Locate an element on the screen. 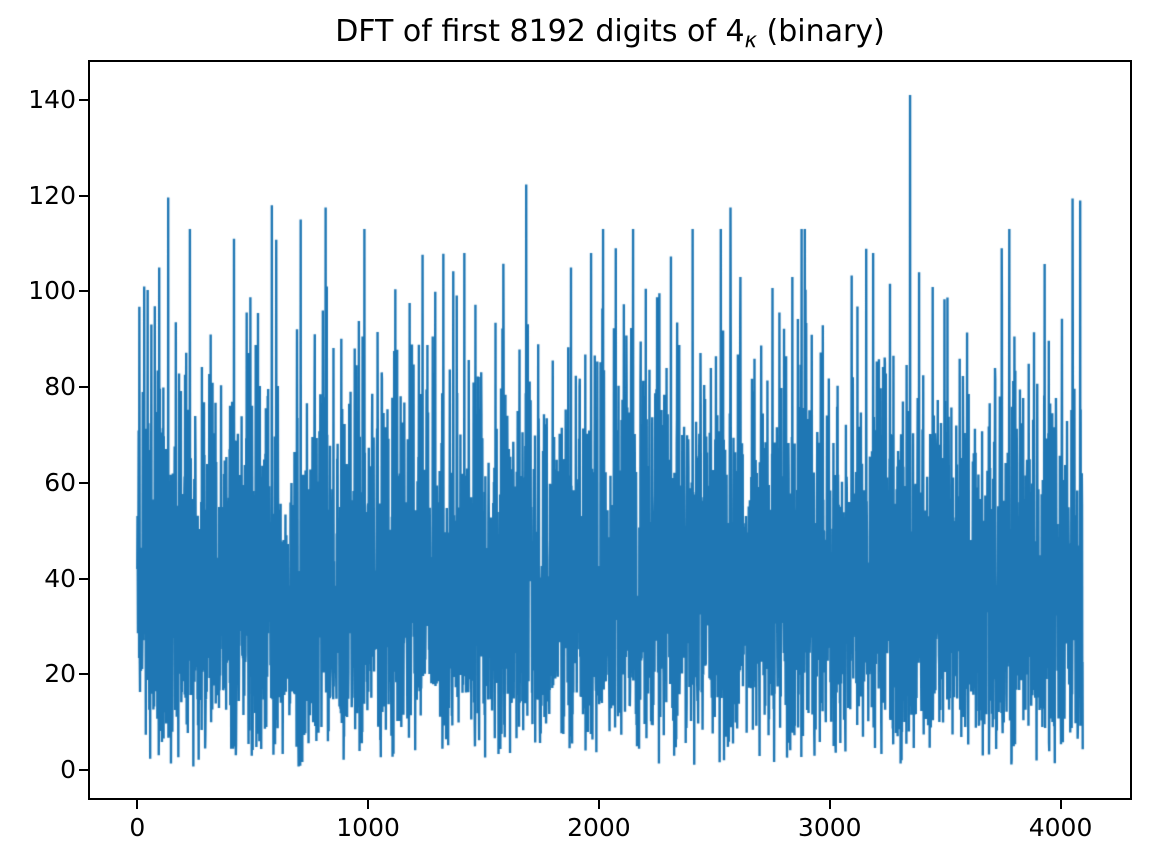 The image size is (1149, 864). y-tick-label: 80 is located at coordinates (60, 387).